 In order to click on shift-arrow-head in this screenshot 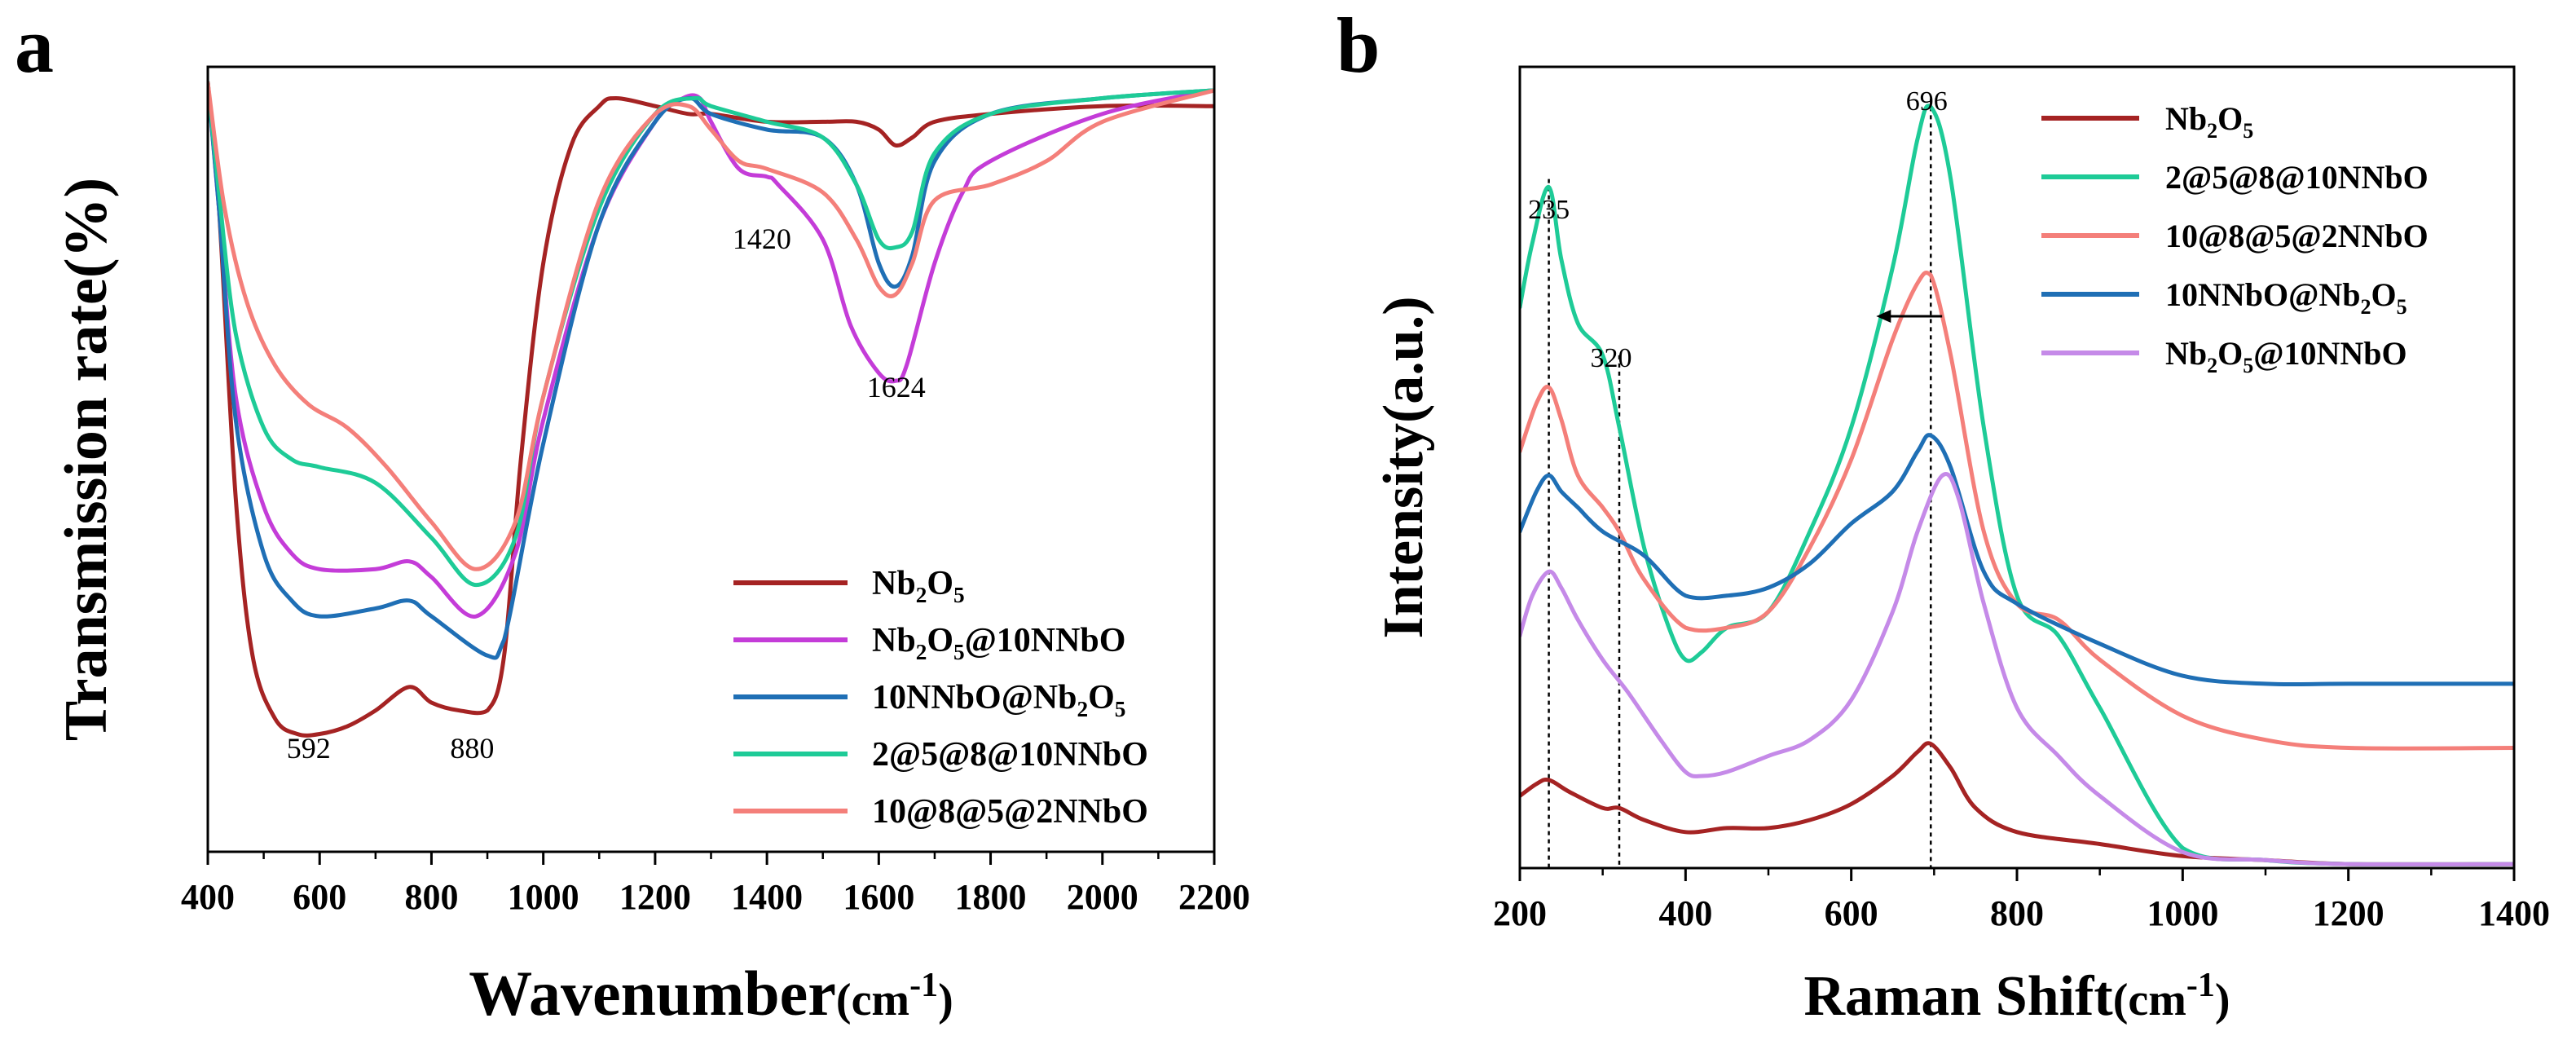, I will do `click(1884, 316)`.